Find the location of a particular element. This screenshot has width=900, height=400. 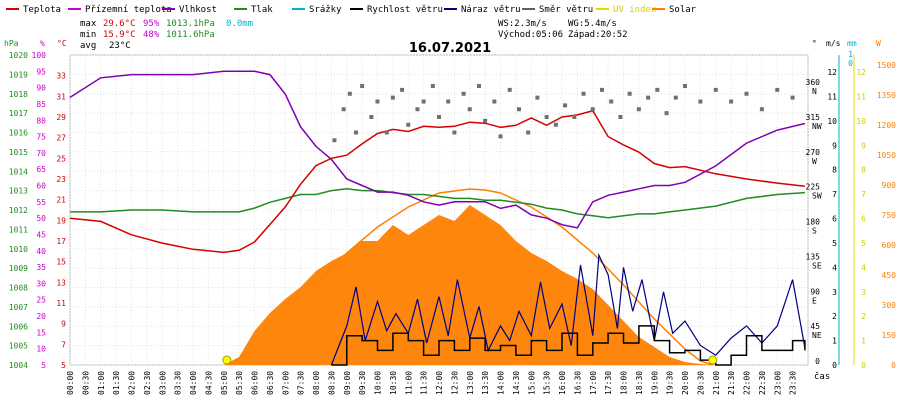

x-tick-label: 01:00 is located at coordinates (101, 383).